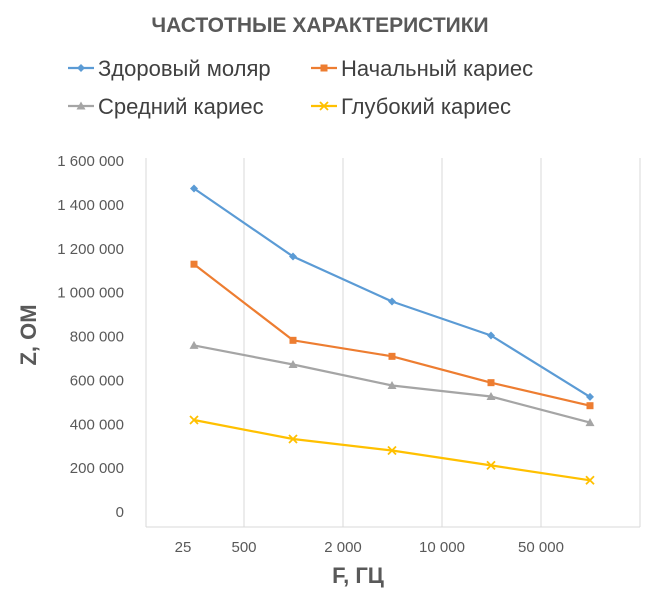  What do you see at coordinates (437, 68) in the screenshot?
I see `legend-label: Начальный кариес` at bounding box center [437, 68].